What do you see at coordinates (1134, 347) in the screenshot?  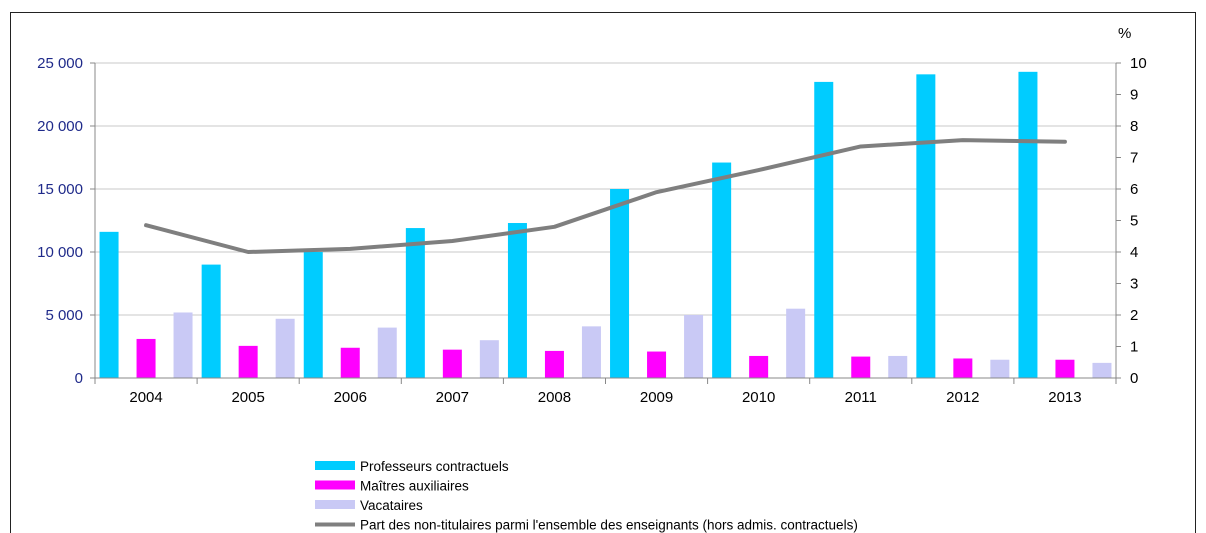 I see `y-right-tick-label: 1` at bounding box center [1134, 347].